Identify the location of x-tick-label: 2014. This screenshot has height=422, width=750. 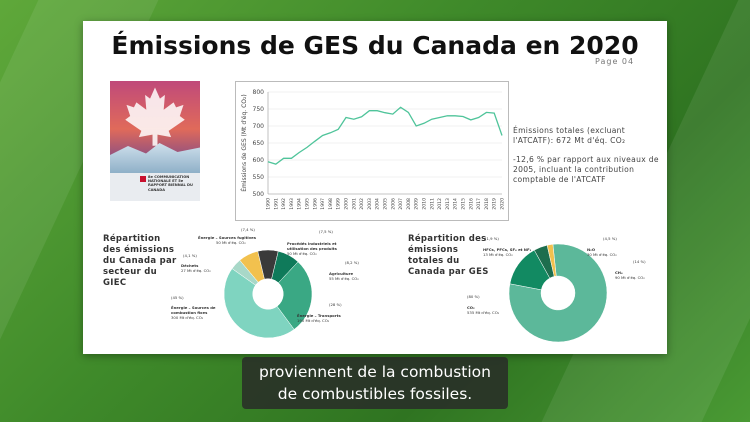
(456, 204).